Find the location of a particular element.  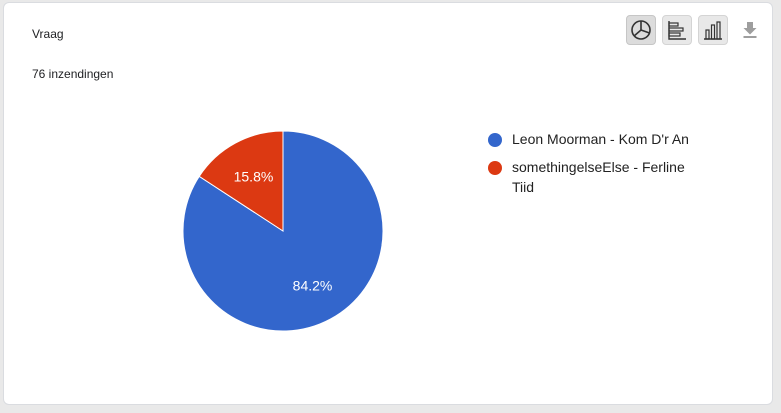

legend-item: Leon Moorman - Kom D'r An is located at coordinates (593, 139).